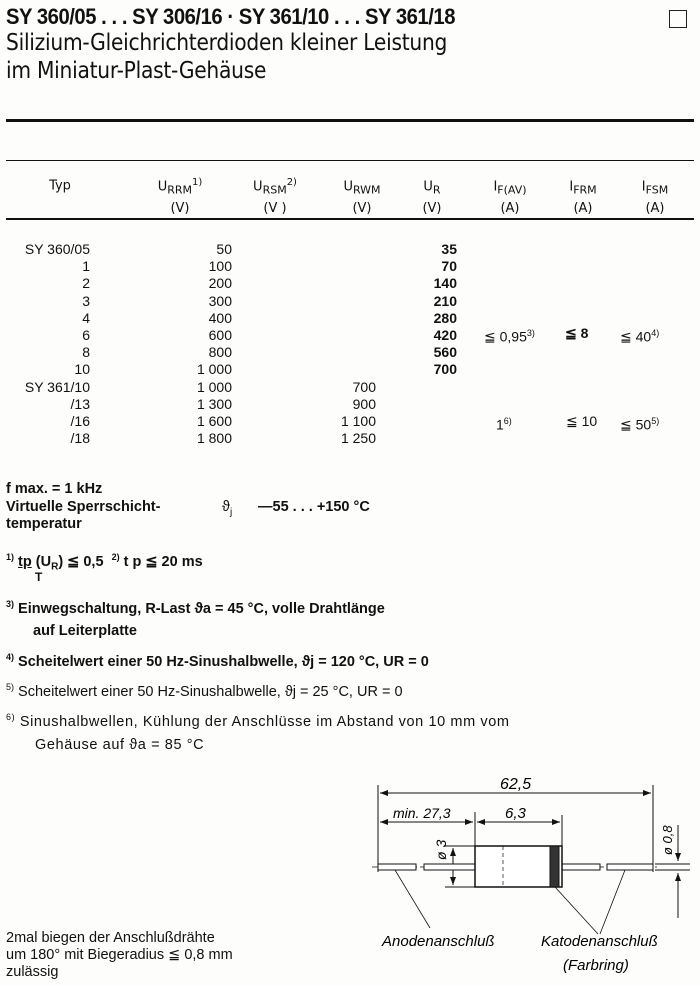 This screenshot has width=700, height=986. What do you see at coordinates (636, 336) in the screenshot?
I see `ifsm-value: ≦ 40` at bounding box center [636, 336].